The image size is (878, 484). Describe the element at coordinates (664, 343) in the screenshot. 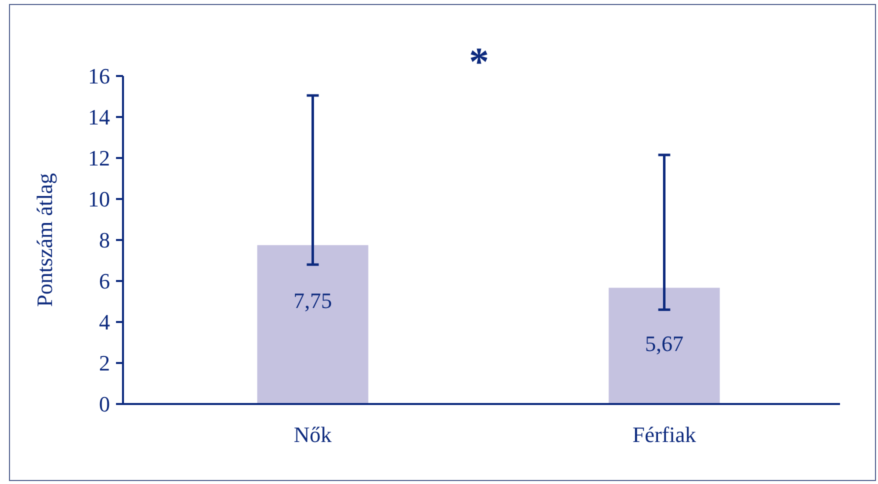

I see `data-label: 5,67` at that location.